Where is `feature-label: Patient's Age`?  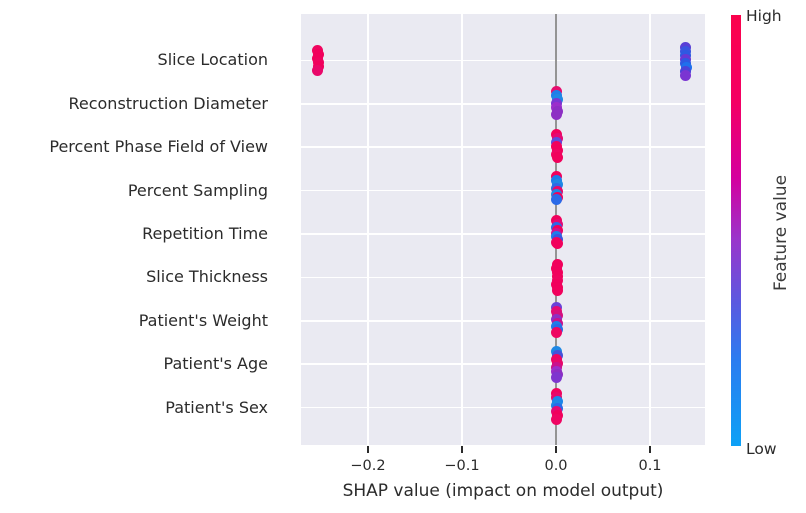 feature-label: Patient's Age is located at coordinates (215, 364).